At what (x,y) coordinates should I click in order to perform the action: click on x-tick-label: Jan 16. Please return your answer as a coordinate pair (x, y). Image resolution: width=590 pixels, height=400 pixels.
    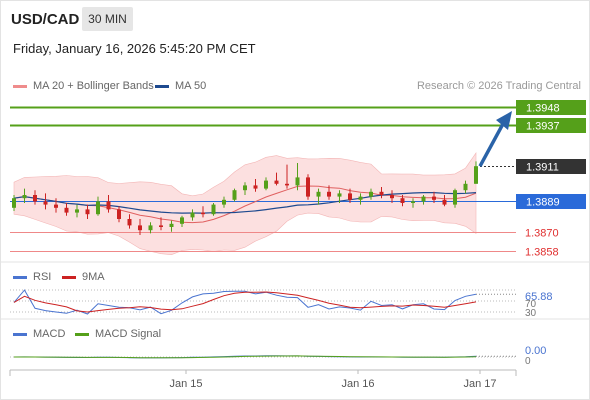
    Looking at the image, I should click on (357, 384).